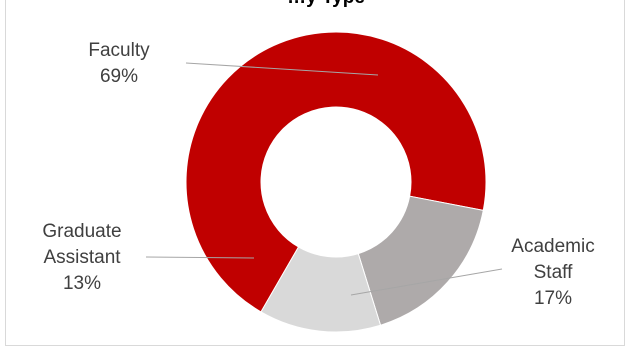  What do you see at coordinates (119, 63) in the screenshot?
I see `label-faculty: Faculty 69%` at bounding box center [119, 63].